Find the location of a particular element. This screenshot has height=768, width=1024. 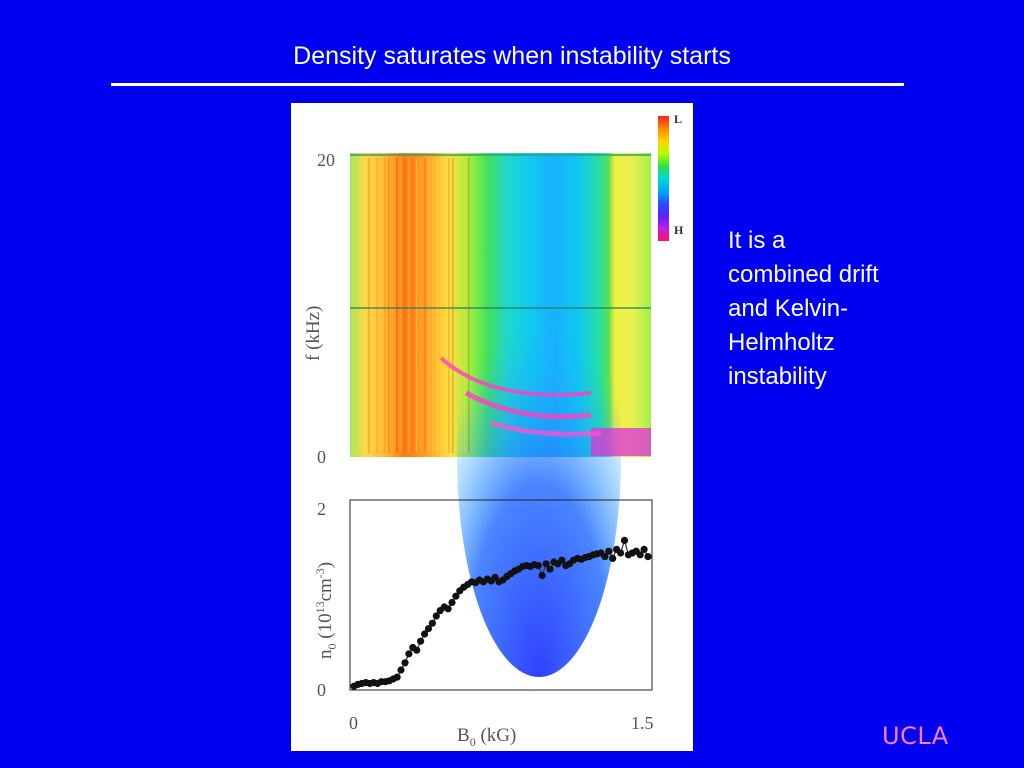

line-xlabel: B0 (kG) is located at coordinates (486, 737).